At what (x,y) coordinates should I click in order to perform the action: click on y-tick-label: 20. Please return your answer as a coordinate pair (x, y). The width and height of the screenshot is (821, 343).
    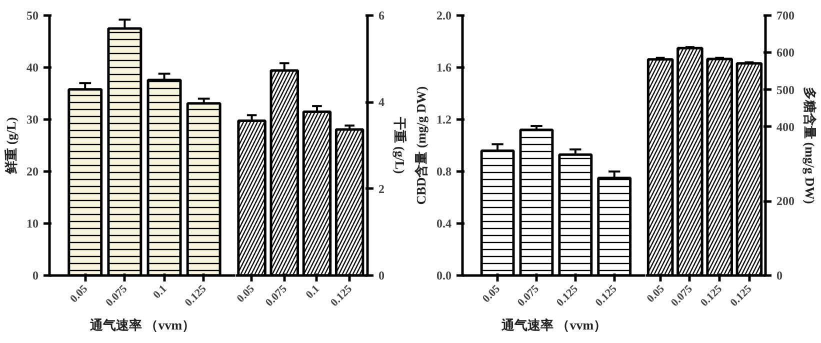
    Looking at the image, I should click on (32, 171).